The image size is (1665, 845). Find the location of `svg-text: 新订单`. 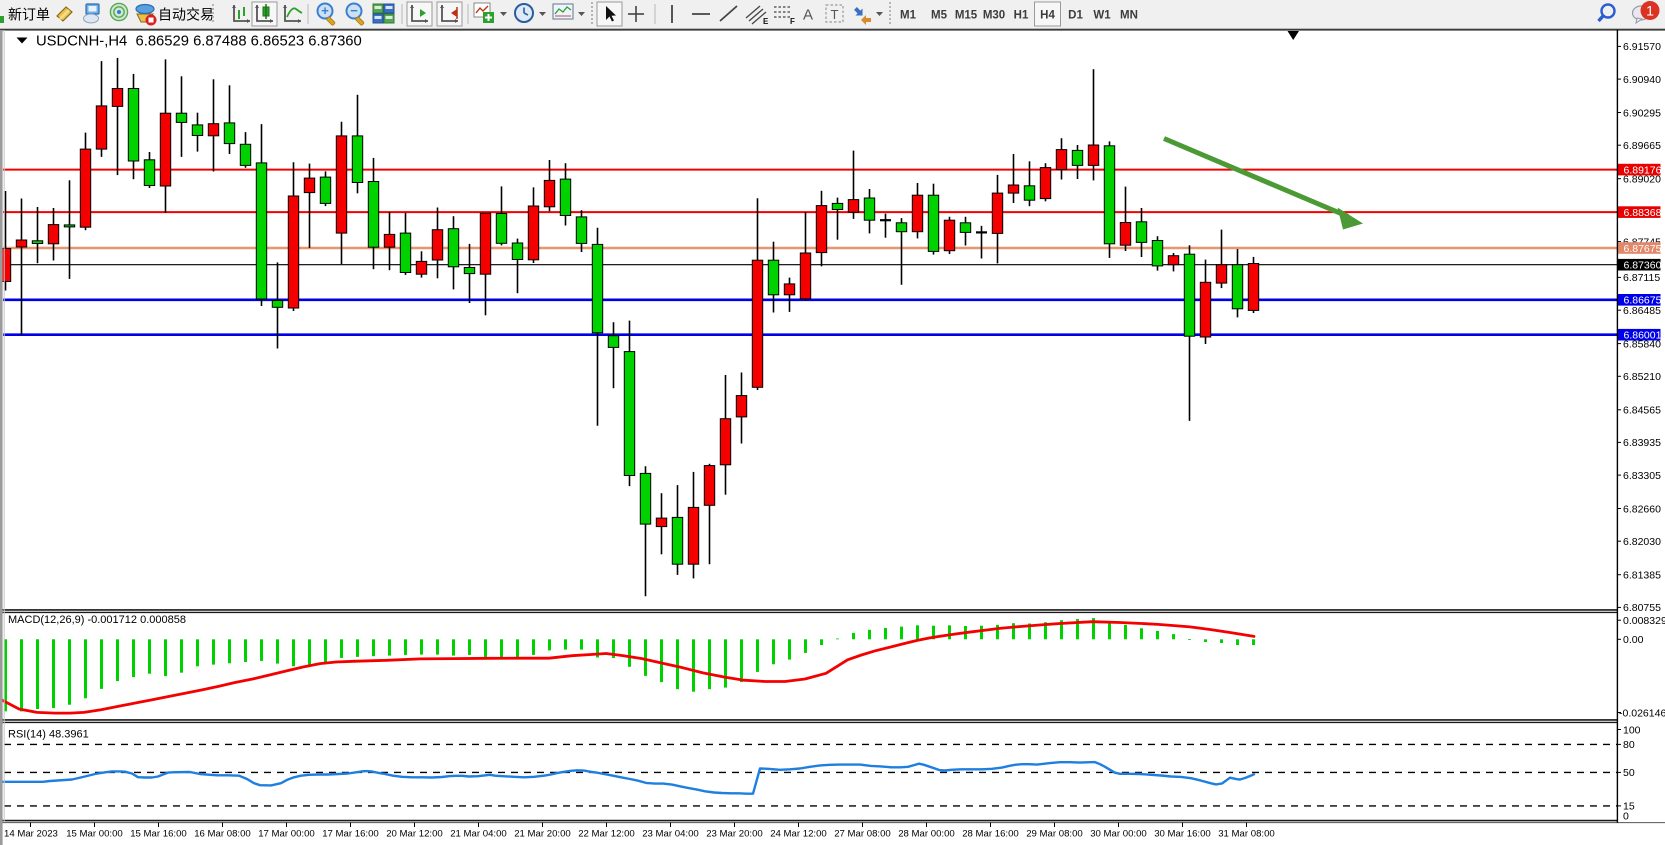

svg-text: 新订单 is located at coordinates (29, 15).